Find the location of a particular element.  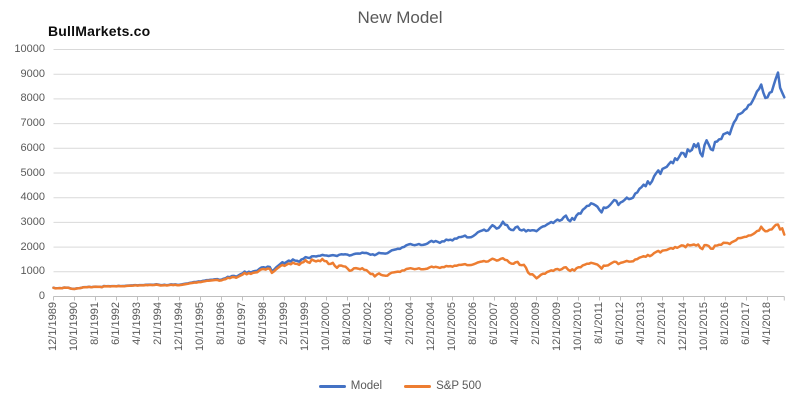

x-tick-label: 8/1/1991 is located at coordinates (94, 323).